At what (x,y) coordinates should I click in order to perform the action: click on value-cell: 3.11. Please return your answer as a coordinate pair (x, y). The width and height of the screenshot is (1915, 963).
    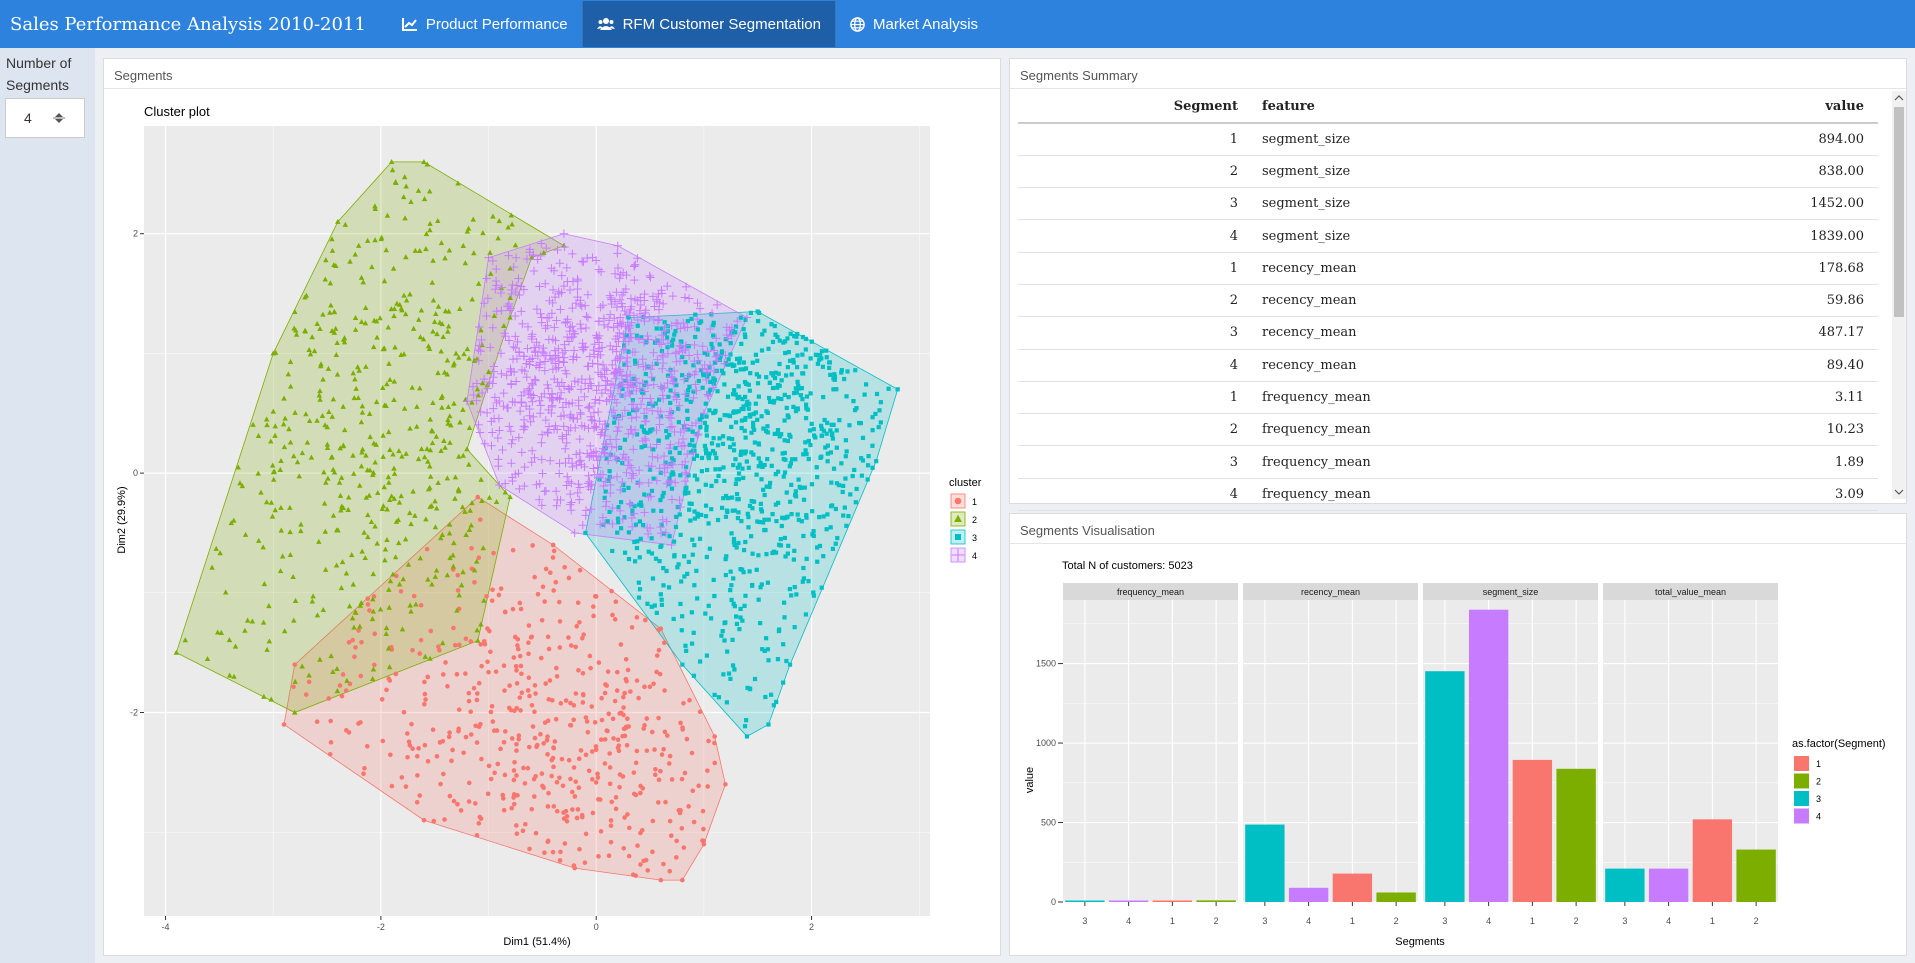
    Looking at the image, I should click on (1765, 398).